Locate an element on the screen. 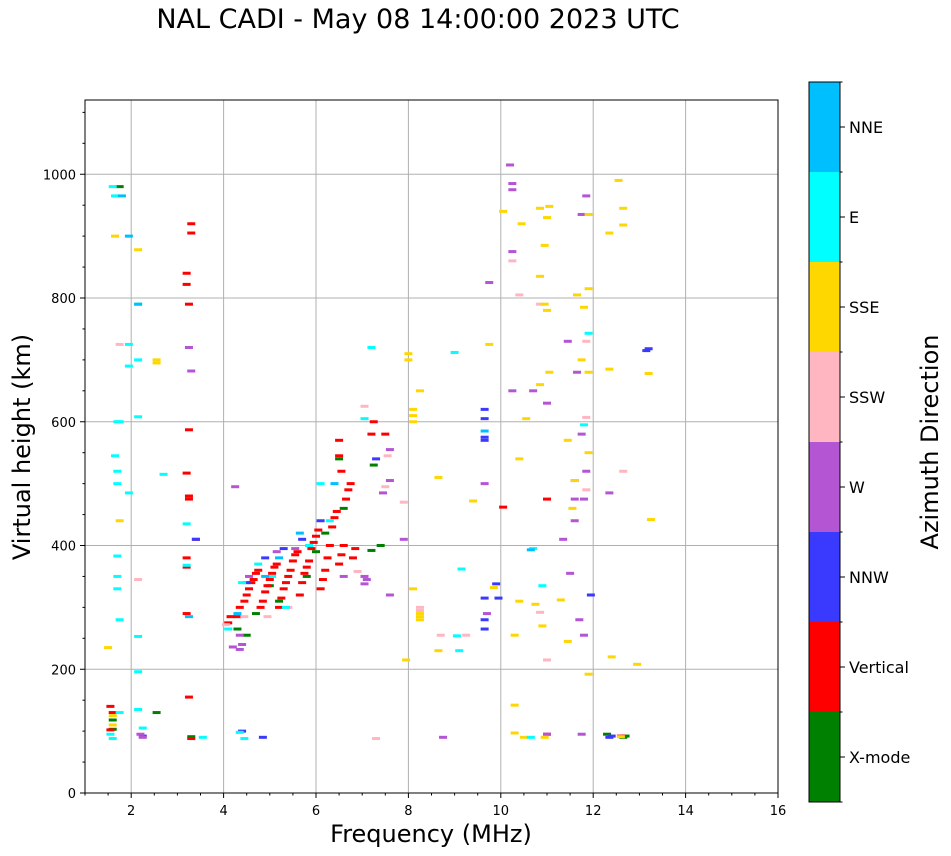 This screenshot has width=951, height=856. x-tick-label: 8 is located at coordinates (408, 811).